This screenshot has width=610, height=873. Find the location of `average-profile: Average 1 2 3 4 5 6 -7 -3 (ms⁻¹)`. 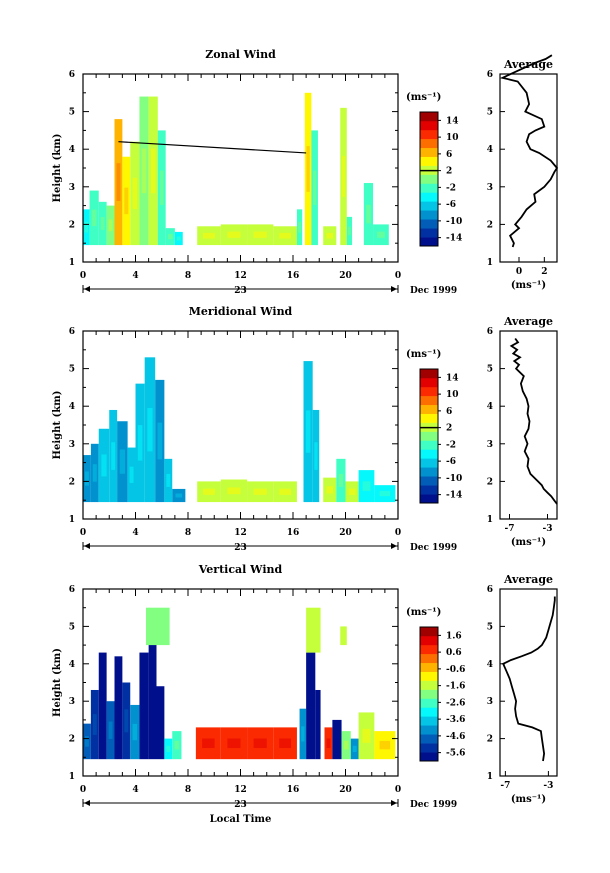

average-profile: Average 1 2 3 4 5 6 -7 -3 (ms⁻¹) is located at coordinates (522, 431).